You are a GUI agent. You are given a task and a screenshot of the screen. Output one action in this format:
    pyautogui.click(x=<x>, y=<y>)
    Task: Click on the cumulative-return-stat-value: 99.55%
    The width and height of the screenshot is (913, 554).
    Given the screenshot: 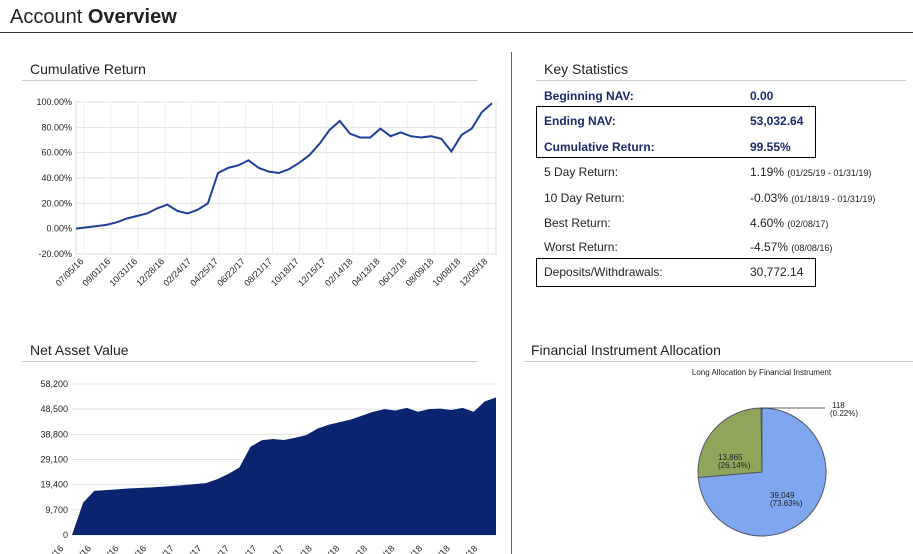 What is the action you would take?
    pyautogui.click(x=770, y=147)
    